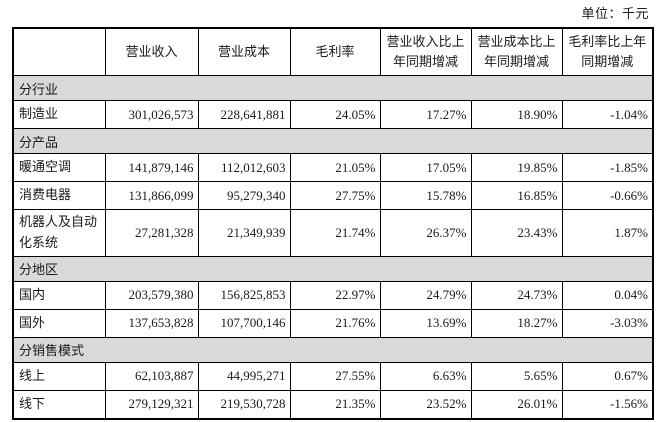 The width and height of the screenshot is (657, 422). What do you see at coordinates (244, 376) in the screenshot?
I see `table-cell-cost: 44,995,271` at bounding box center [244, 376].